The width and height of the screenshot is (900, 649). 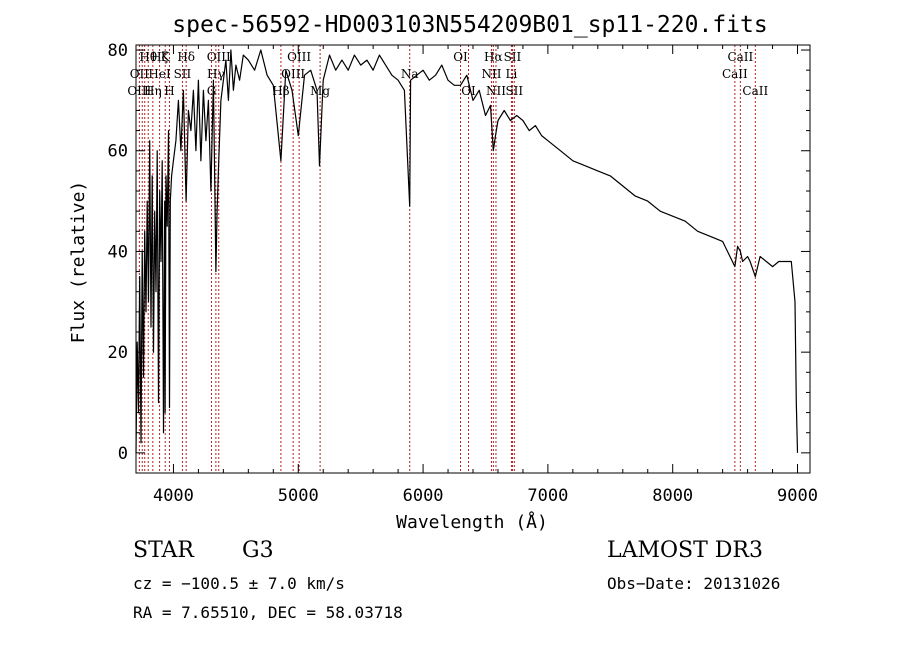 What do you see at coordinates (216, 74) in the screenshot?
I see `line-label: Hγ` at bounding box center [216, 74].